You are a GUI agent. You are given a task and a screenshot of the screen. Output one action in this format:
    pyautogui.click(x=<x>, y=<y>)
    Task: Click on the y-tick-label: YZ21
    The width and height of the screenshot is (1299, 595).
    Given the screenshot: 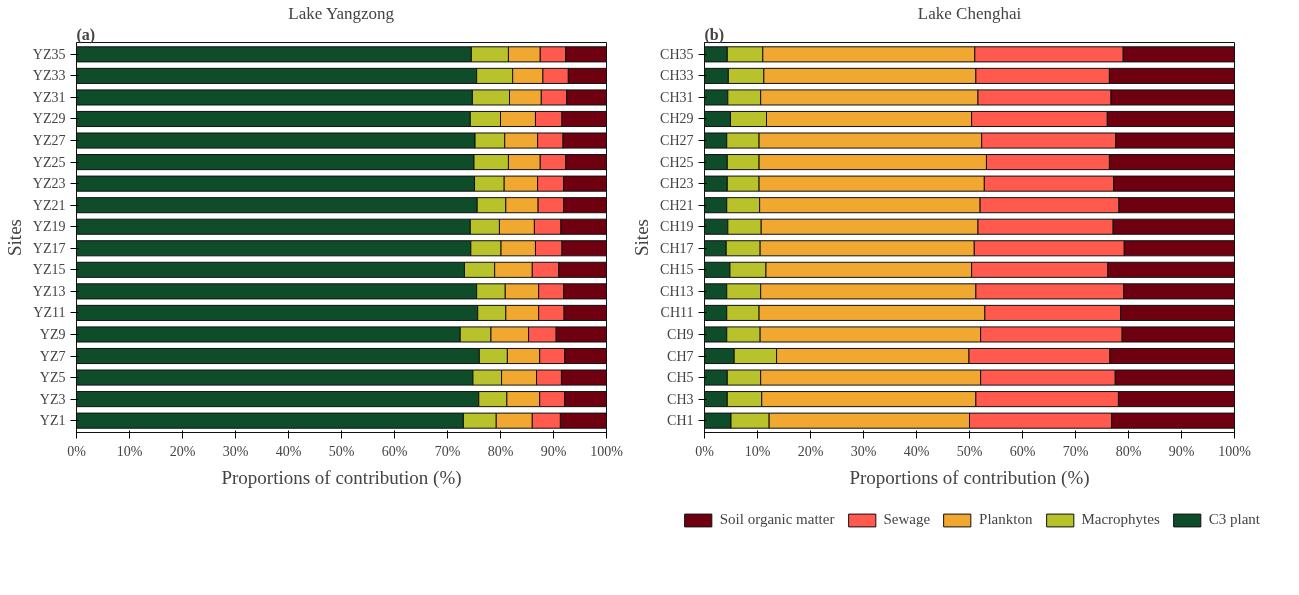 What is the action you would take?
    pyautogui.click(x=49, y=205)
    